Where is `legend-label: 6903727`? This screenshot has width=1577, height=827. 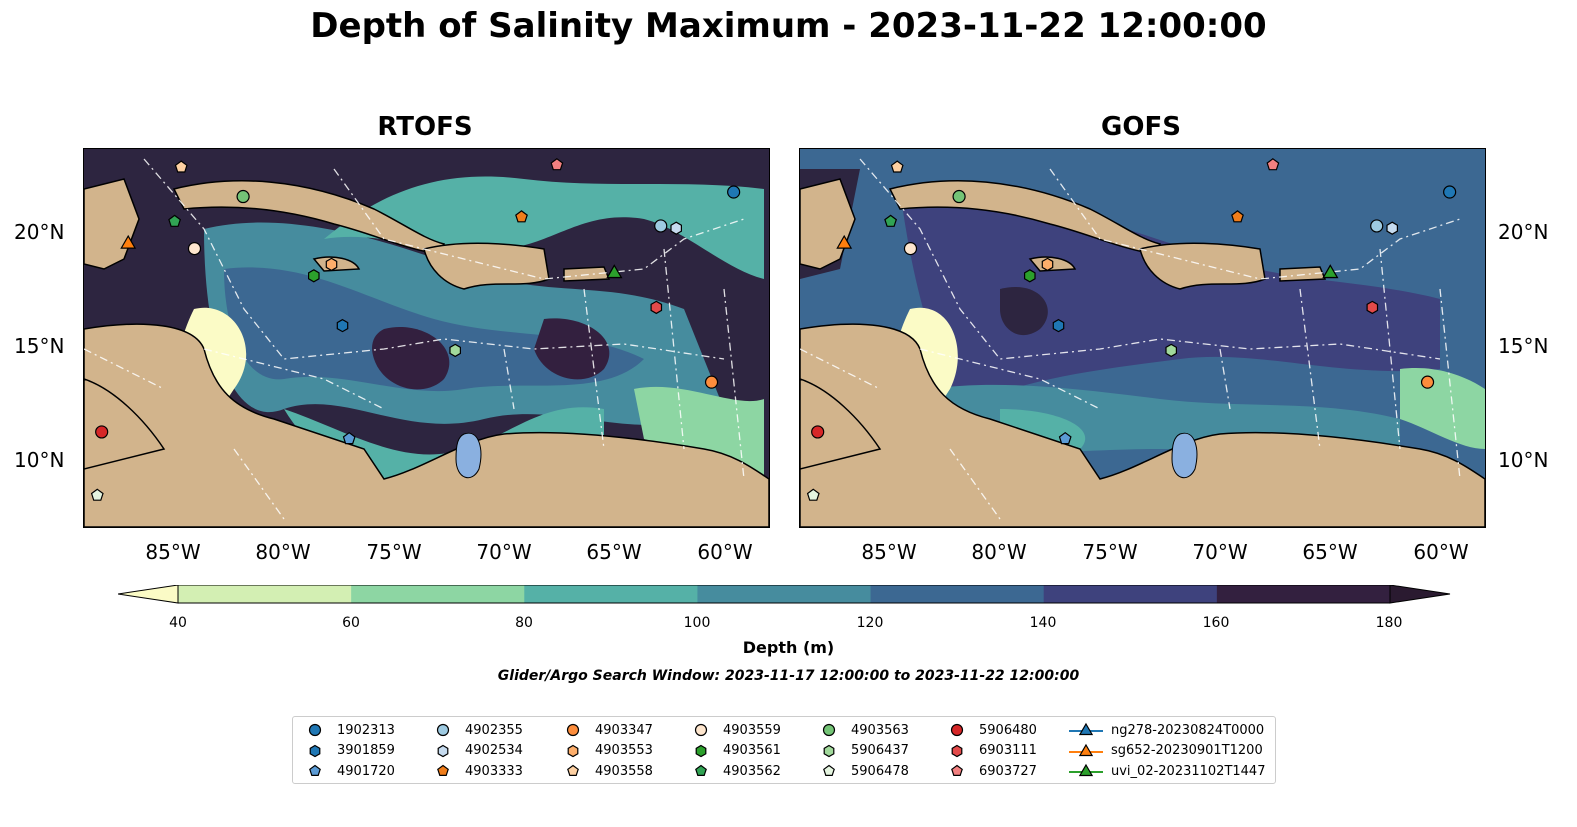 legend-label: 6903727 is located at coordinates (1008, 771).